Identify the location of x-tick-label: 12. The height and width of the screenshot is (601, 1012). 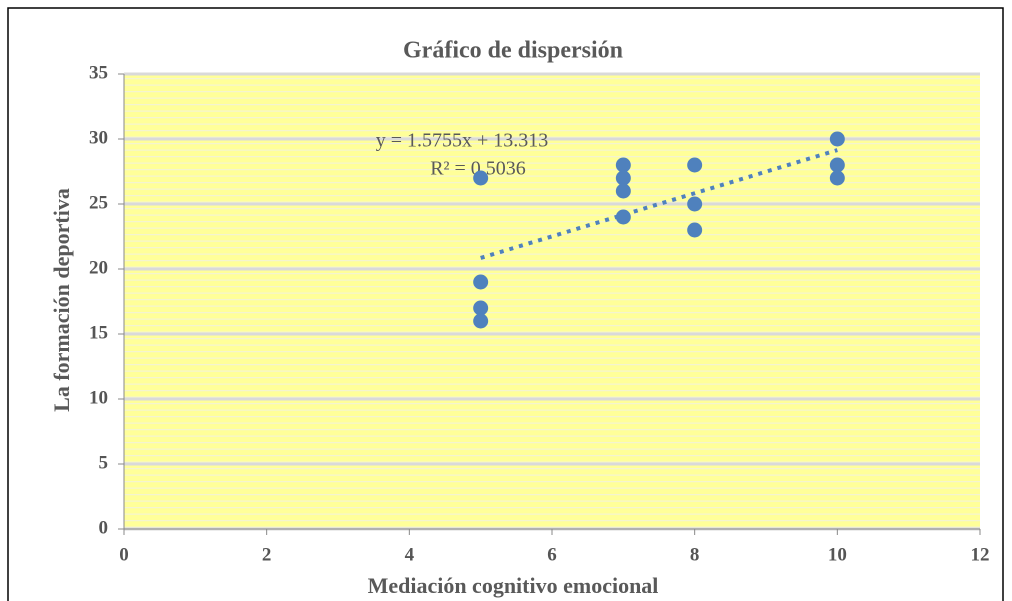
(980, 554).